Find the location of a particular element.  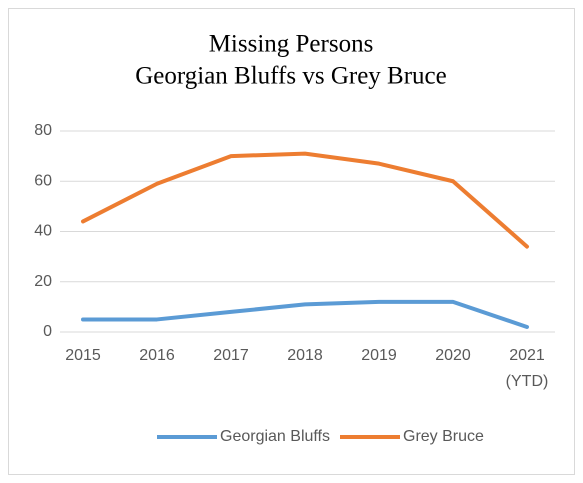

y-tick-label: 40 is located at coordinates (43, 231).